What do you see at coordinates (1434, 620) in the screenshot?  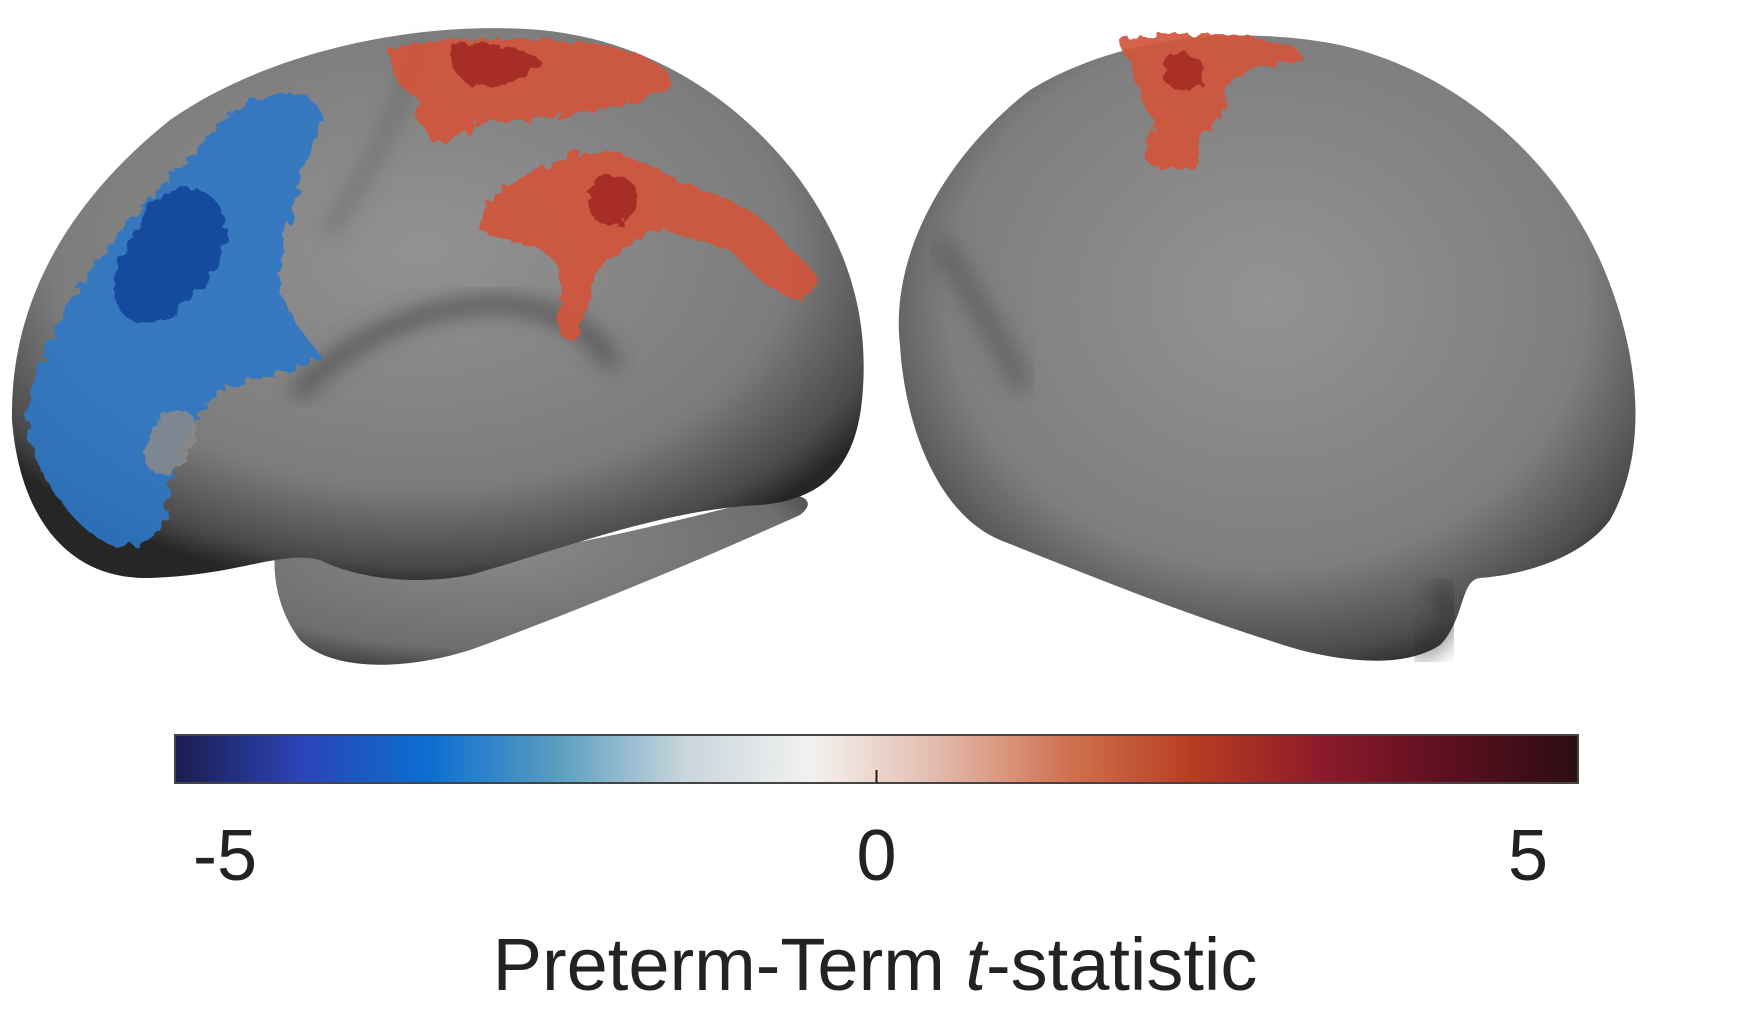 I see `right-inferior-shading` at bounding box center [1434, 620].